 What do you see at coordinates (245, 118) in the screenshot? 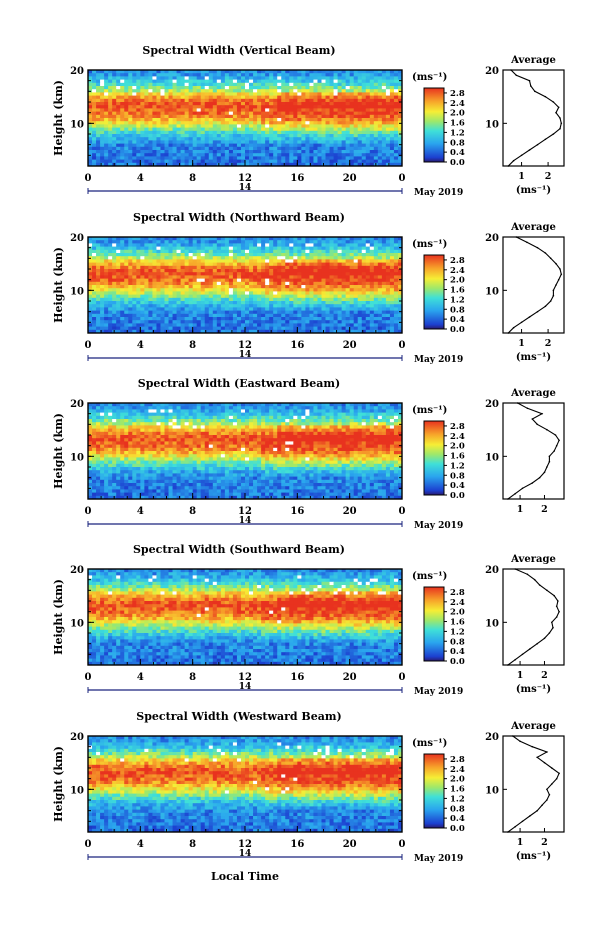
I see `heatmap` at bounding box center [245, 118].